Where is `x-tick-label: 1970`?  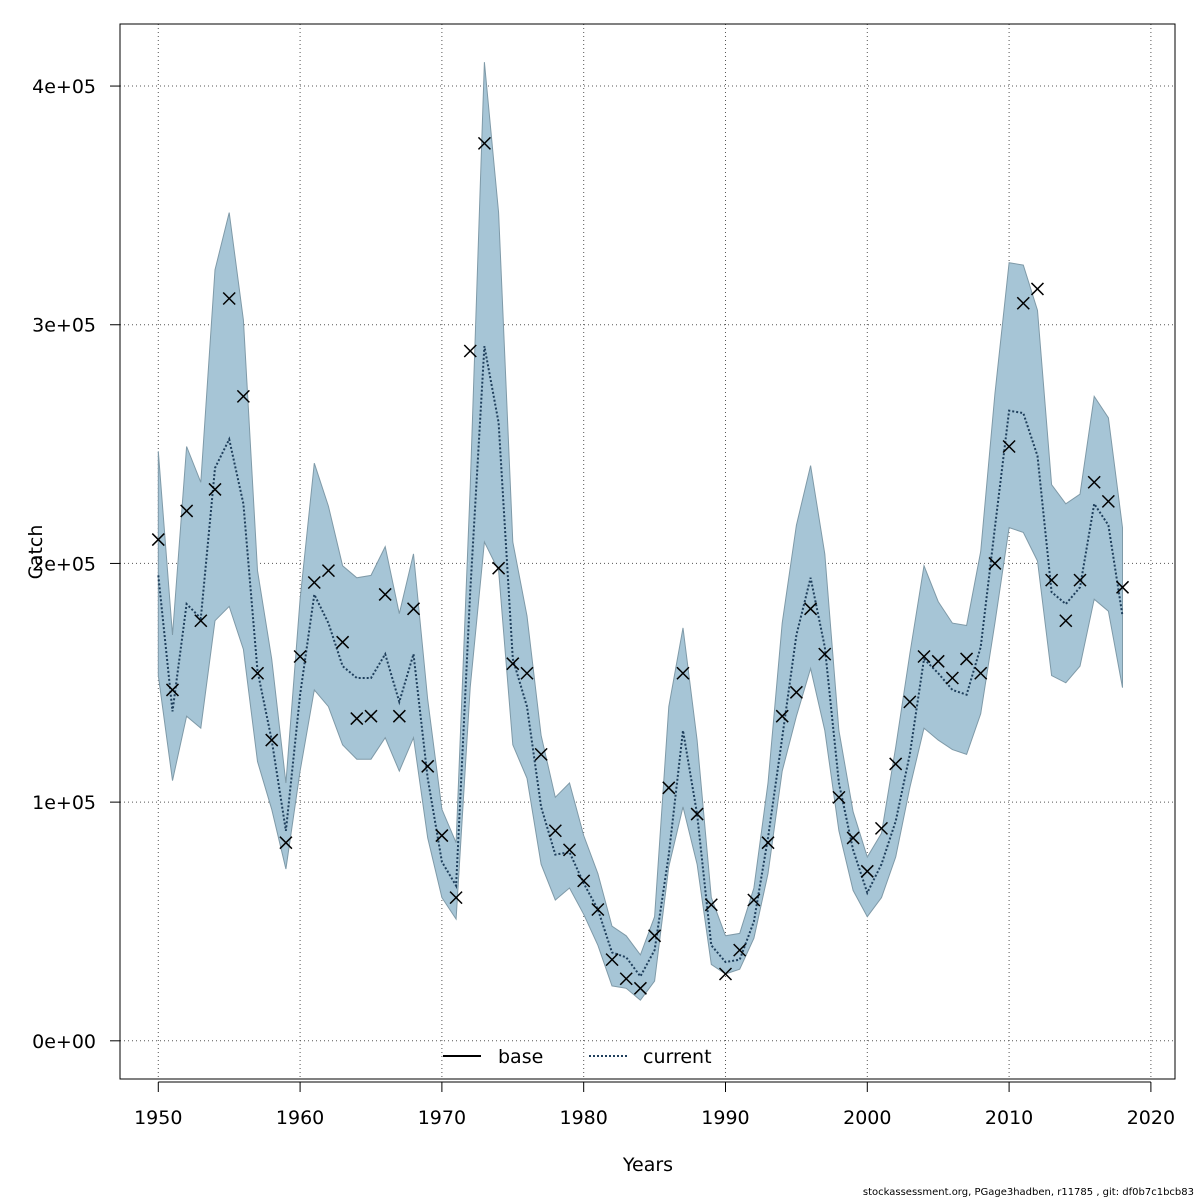 x-tick-label: 1970 is located at coordinates (442, 1118).